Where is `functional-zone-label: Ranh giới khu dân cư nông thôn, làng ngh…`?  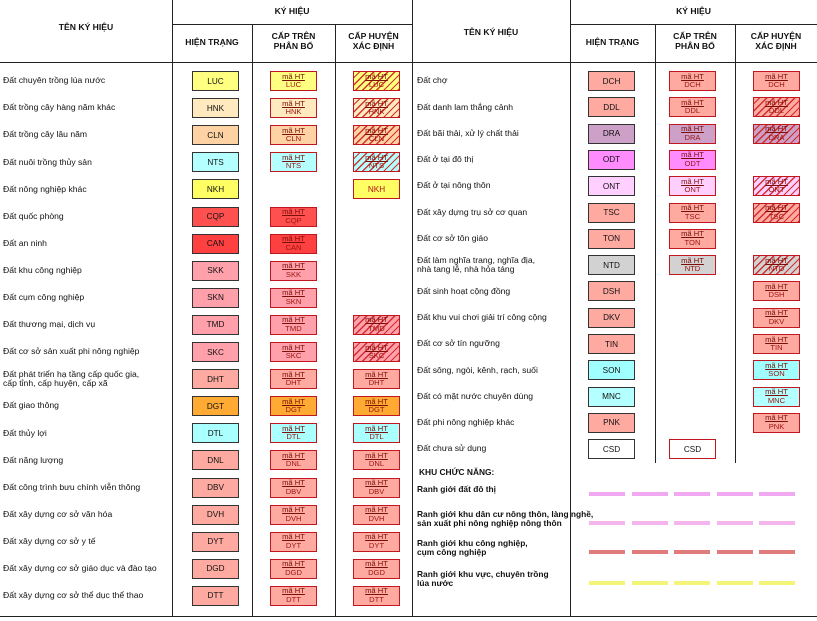
functional-zone-label: Ranh giới khu dân cư nông thôn, làng ngh… is located at coordinates (505, 518).